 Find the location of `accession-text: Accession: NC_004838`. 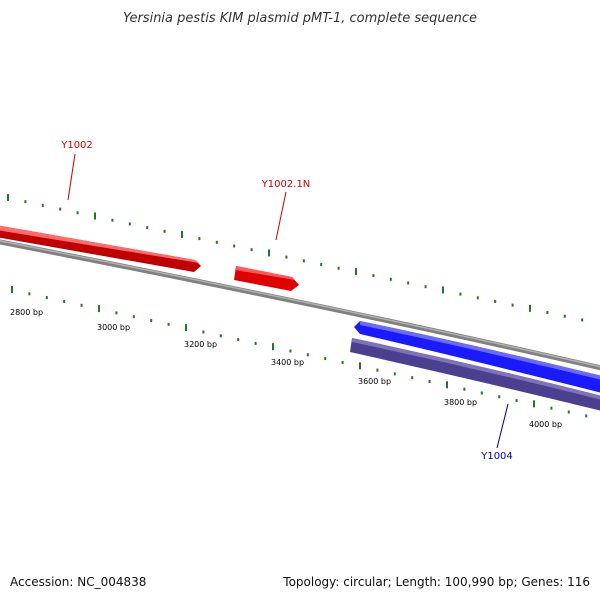

accession-text: Accession: NC_004838 is located at coordinates (78, 582).